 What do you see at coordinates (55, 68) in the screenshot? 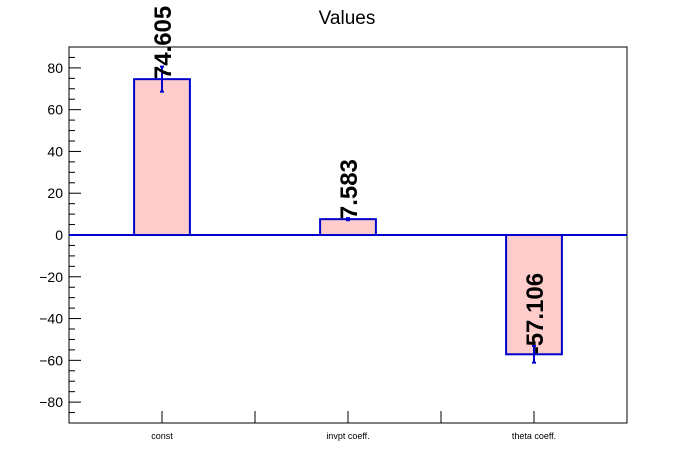
I see `y-tick-label: 80` at bounding box center [55, 68].